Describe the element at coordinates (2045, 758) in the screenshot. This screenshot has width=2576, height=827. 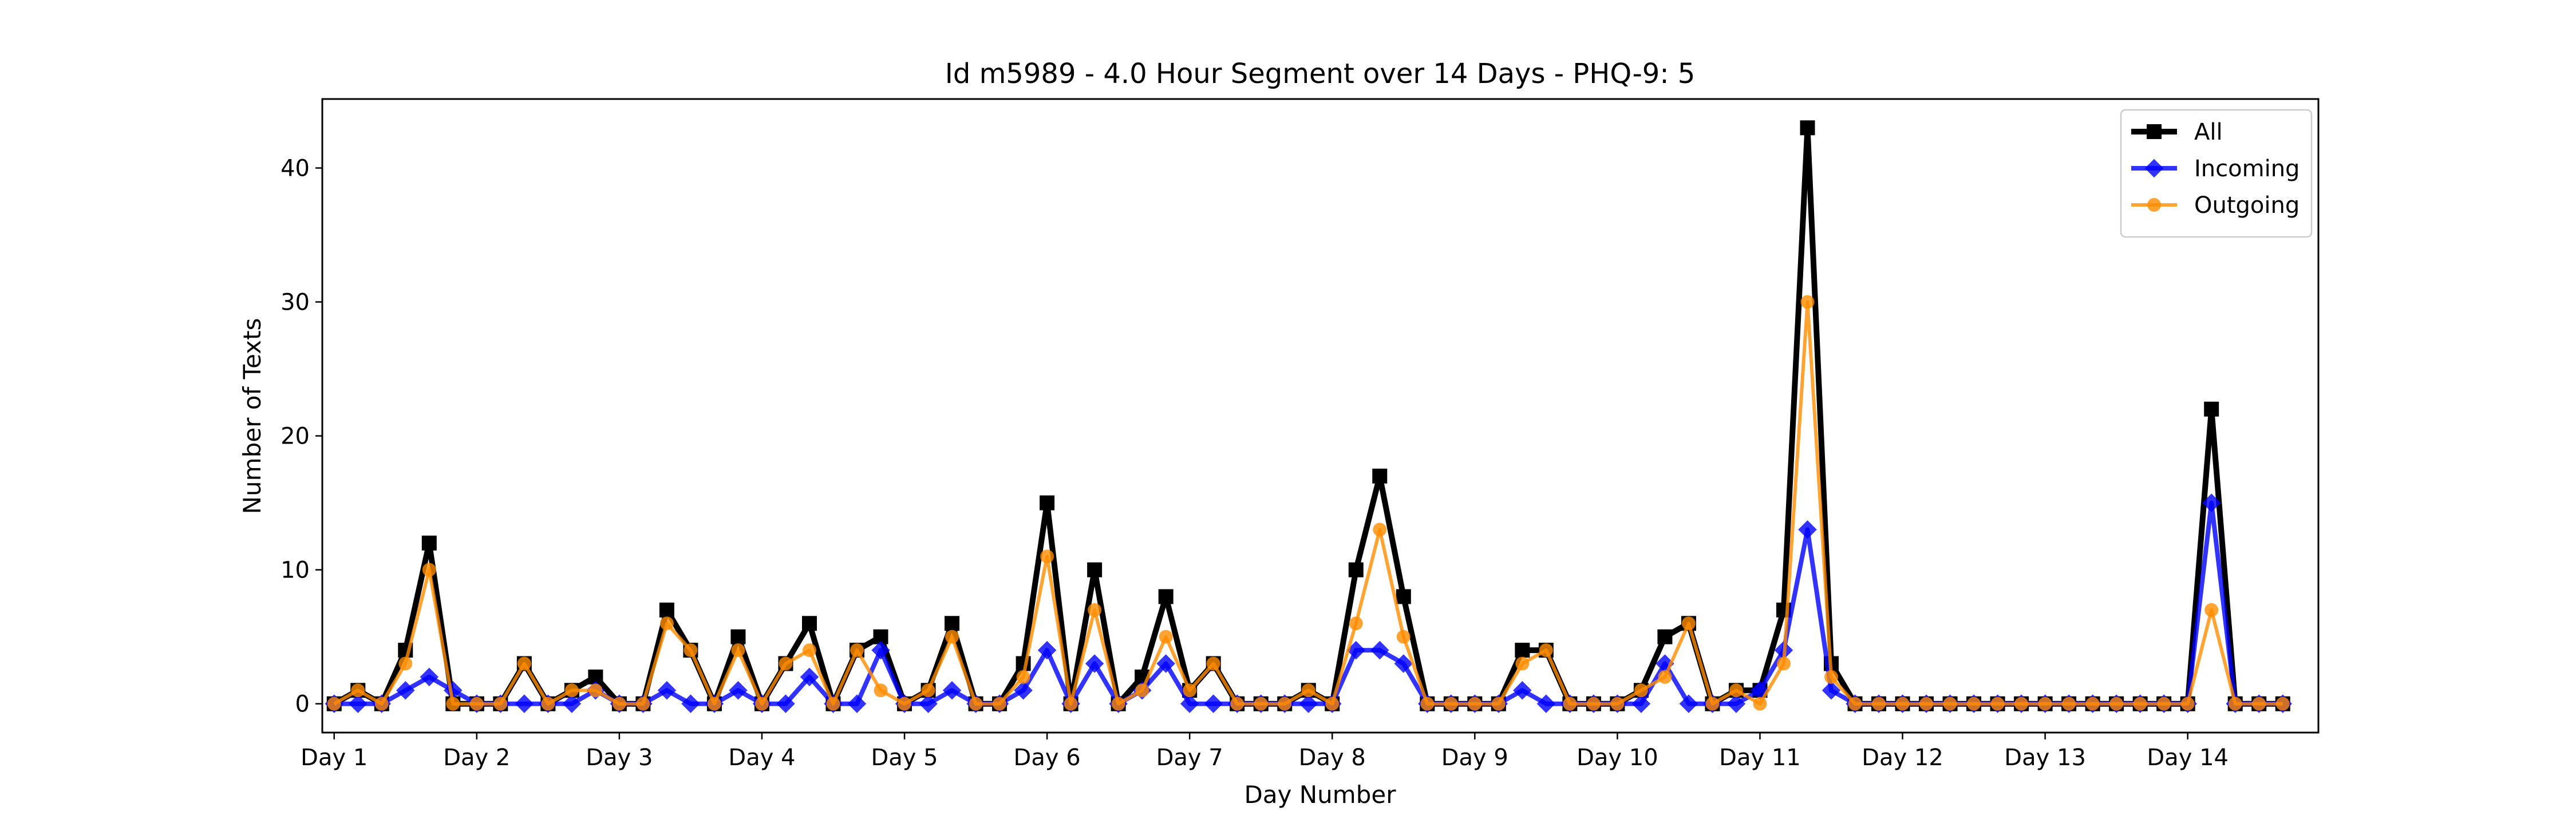
I see `x-tick-label: Day 13` at that location.